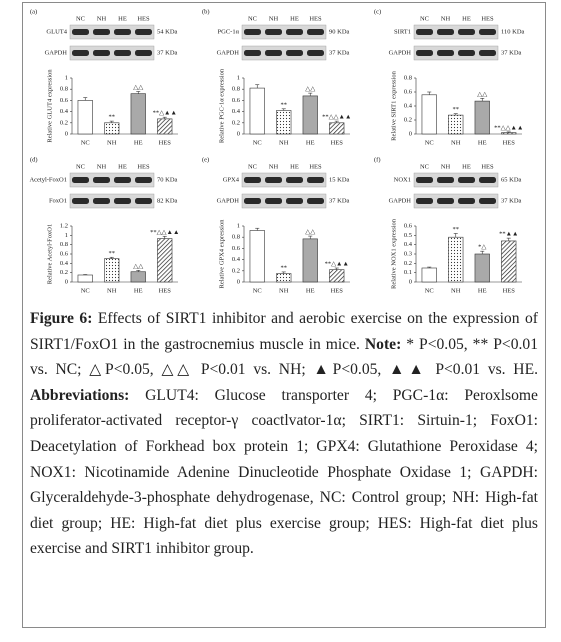 This screenshot has height=642, width=561. Describe the element at coordinates (49, 106) in the screenshot. I see `y-axis-label: Relative GLUT4 expression` at that location.